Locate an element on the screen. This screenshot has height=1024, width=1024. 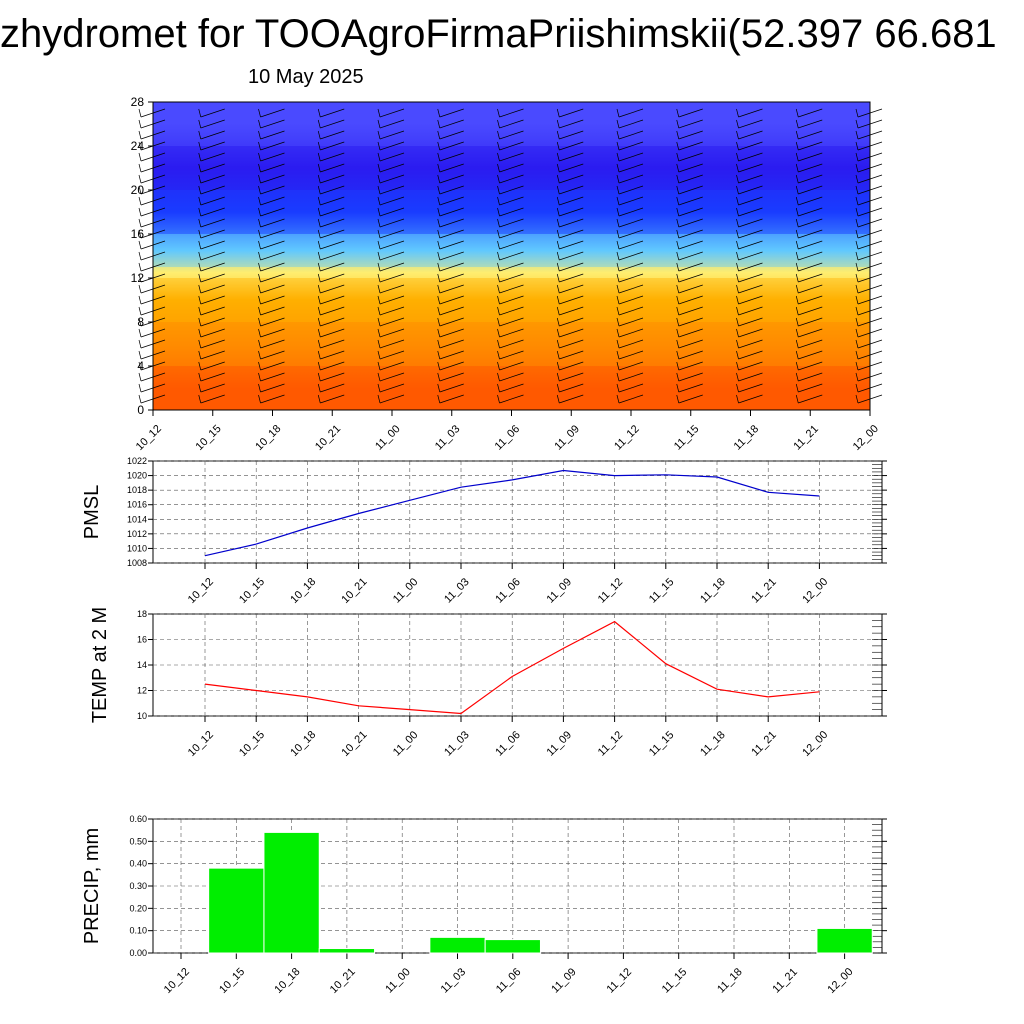
y-tick-label: 1010 is located at coordinates (137, 548).